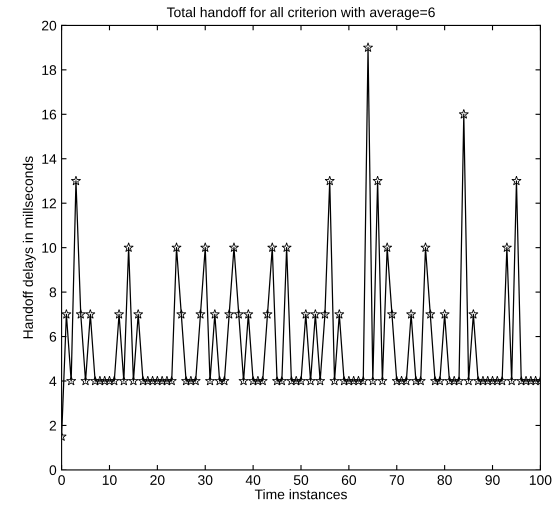 This screenshot has width=560, height=508. Describe the element at coordinates (49, 159) in the screenshot. I see `y-tick-label: 14` at that location.